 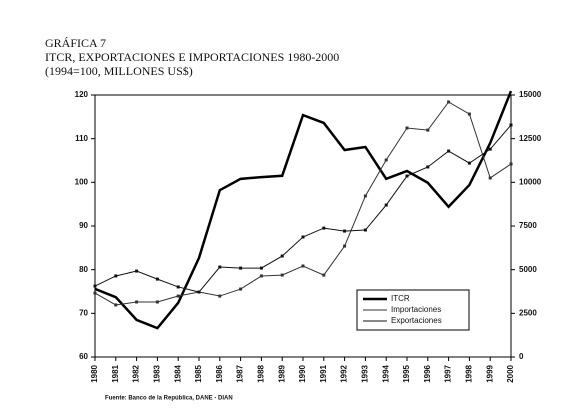 I want to click on y2-tick-label: 12500, so click(x=530, y=138).